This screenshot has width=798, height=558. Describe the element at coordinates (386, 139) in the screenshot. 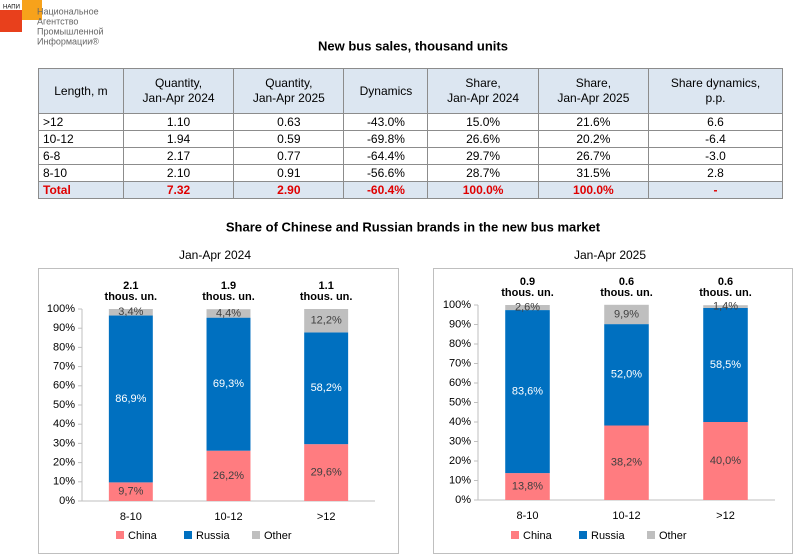

I see `table-cell: -69.8%` at that location.